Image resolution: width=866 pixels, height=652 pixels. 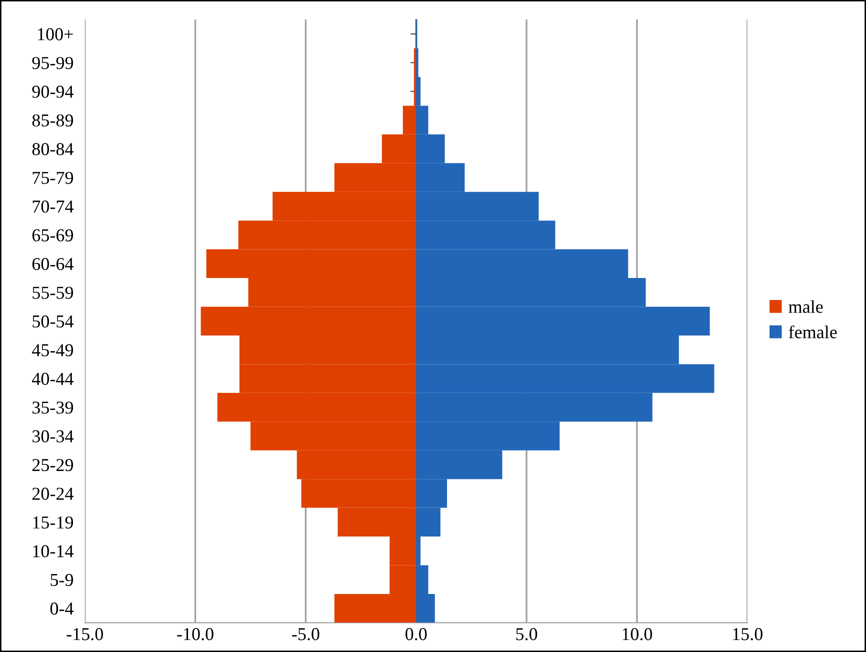 I want to click on y-tick-label: 100+, so click(x=55, y=34).